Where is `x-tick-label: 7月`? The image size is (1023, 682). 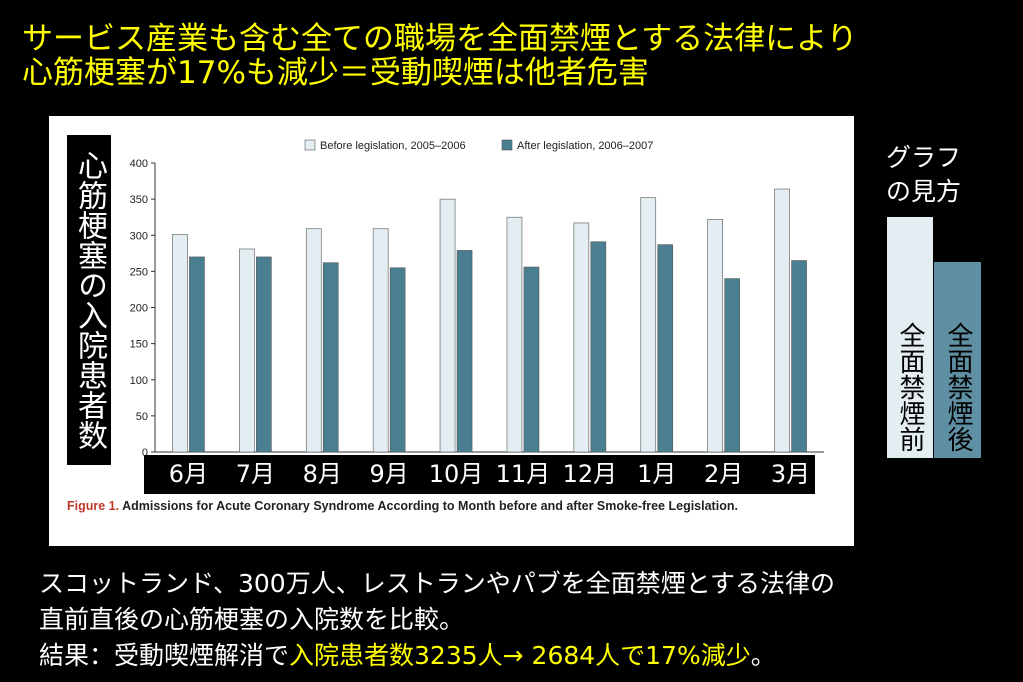 x-tick-label: 7月 is located at coordinates (255, 474).